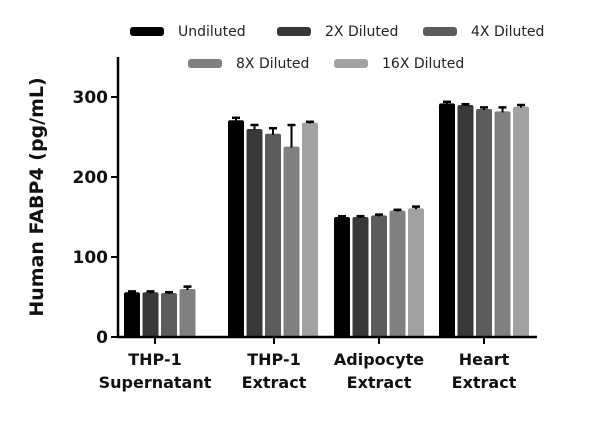  I want to click on y-tick-label: 300, so click(91, 98).